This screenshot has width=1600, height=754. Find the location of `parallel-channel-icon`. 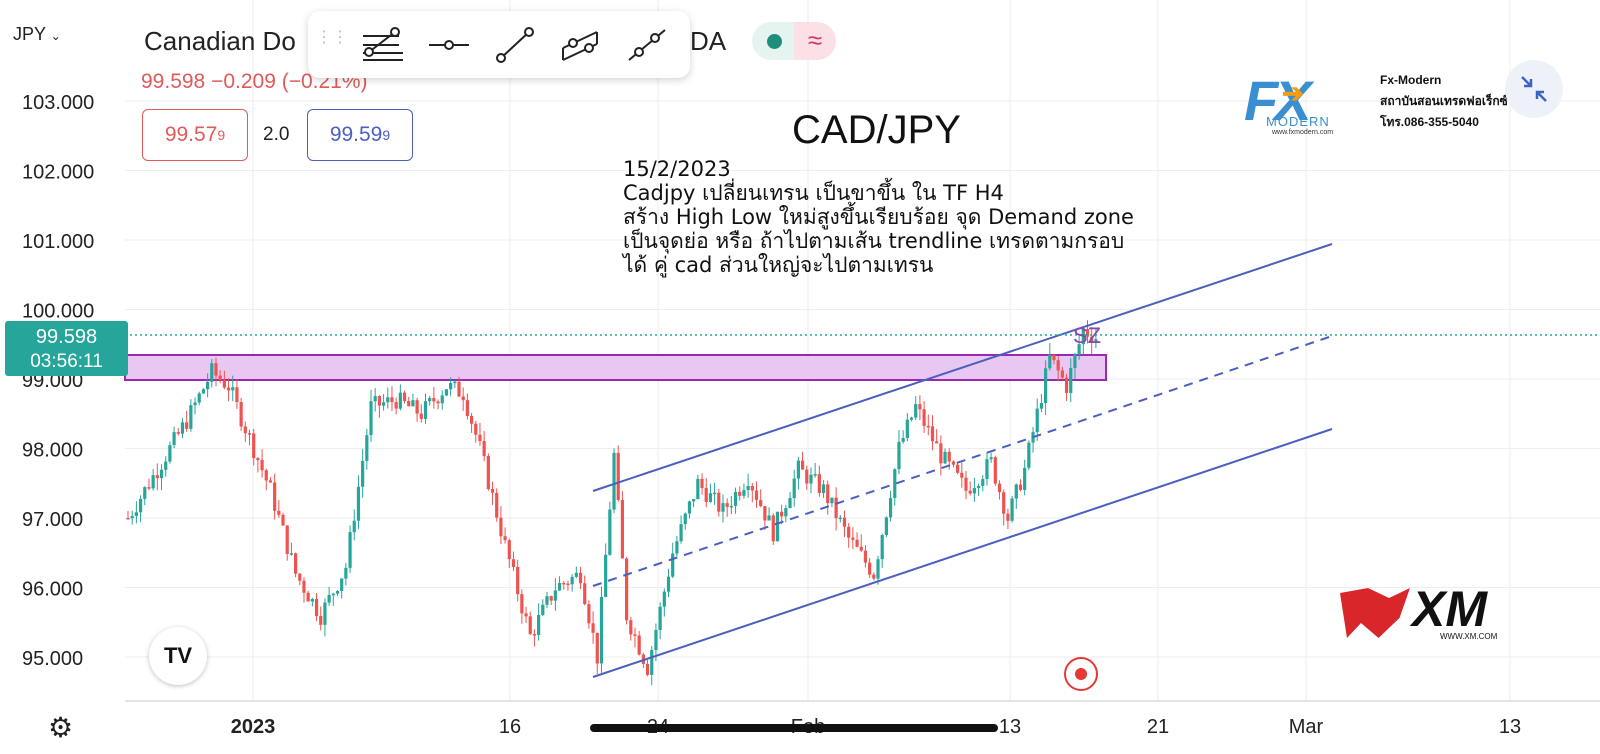

parallel-channel-icon is located at coordinates (580, 46).